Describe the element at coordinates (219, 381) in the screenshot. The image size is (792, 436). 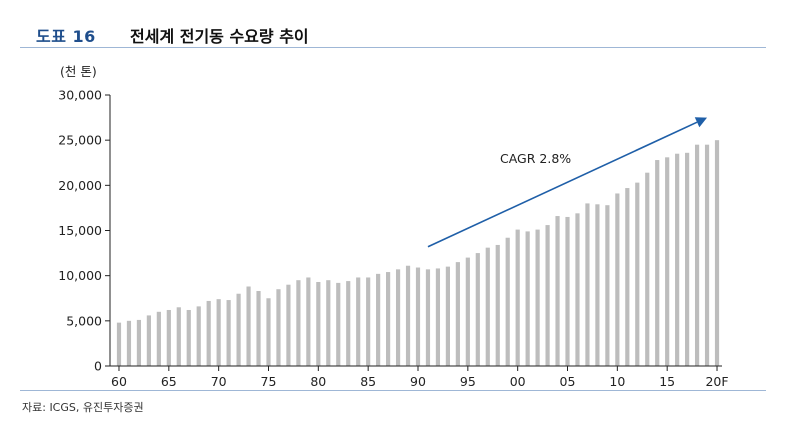
I see `x-tick-label: 70` at that location.